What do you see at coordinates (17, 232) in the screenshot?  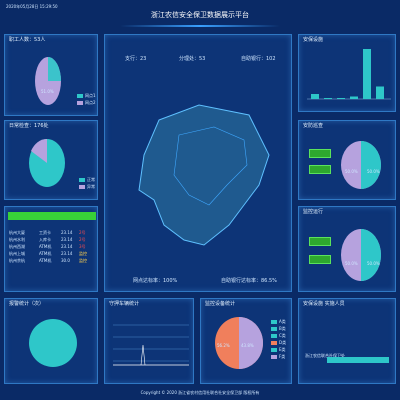 I see `table-cell: 杭州大厦` at bounding box center [17, 232].